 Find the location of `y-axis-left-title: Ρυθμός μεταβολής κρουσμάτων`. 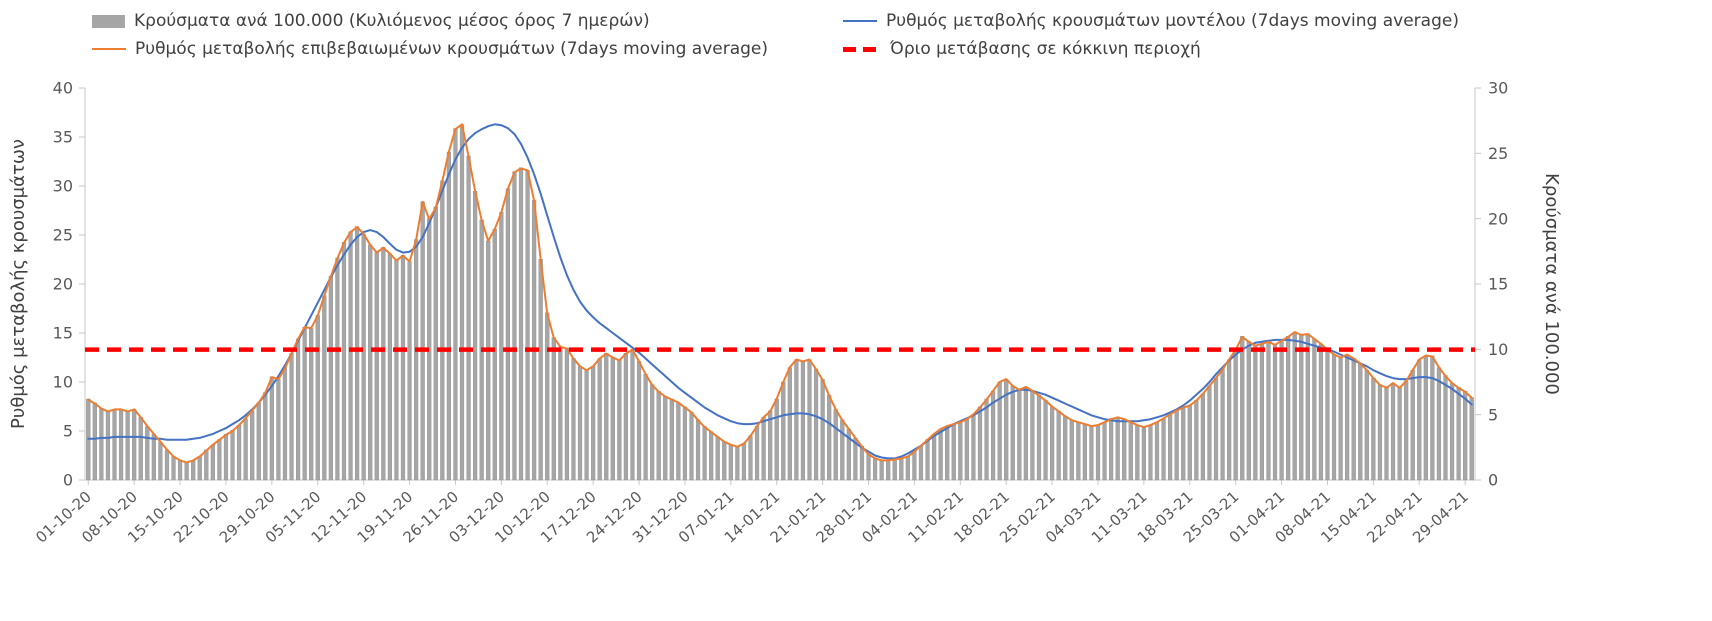

y-axis-left-title: Ρυθμός μεταβολής κρουσμάτων is located at coordinates (18, 284).